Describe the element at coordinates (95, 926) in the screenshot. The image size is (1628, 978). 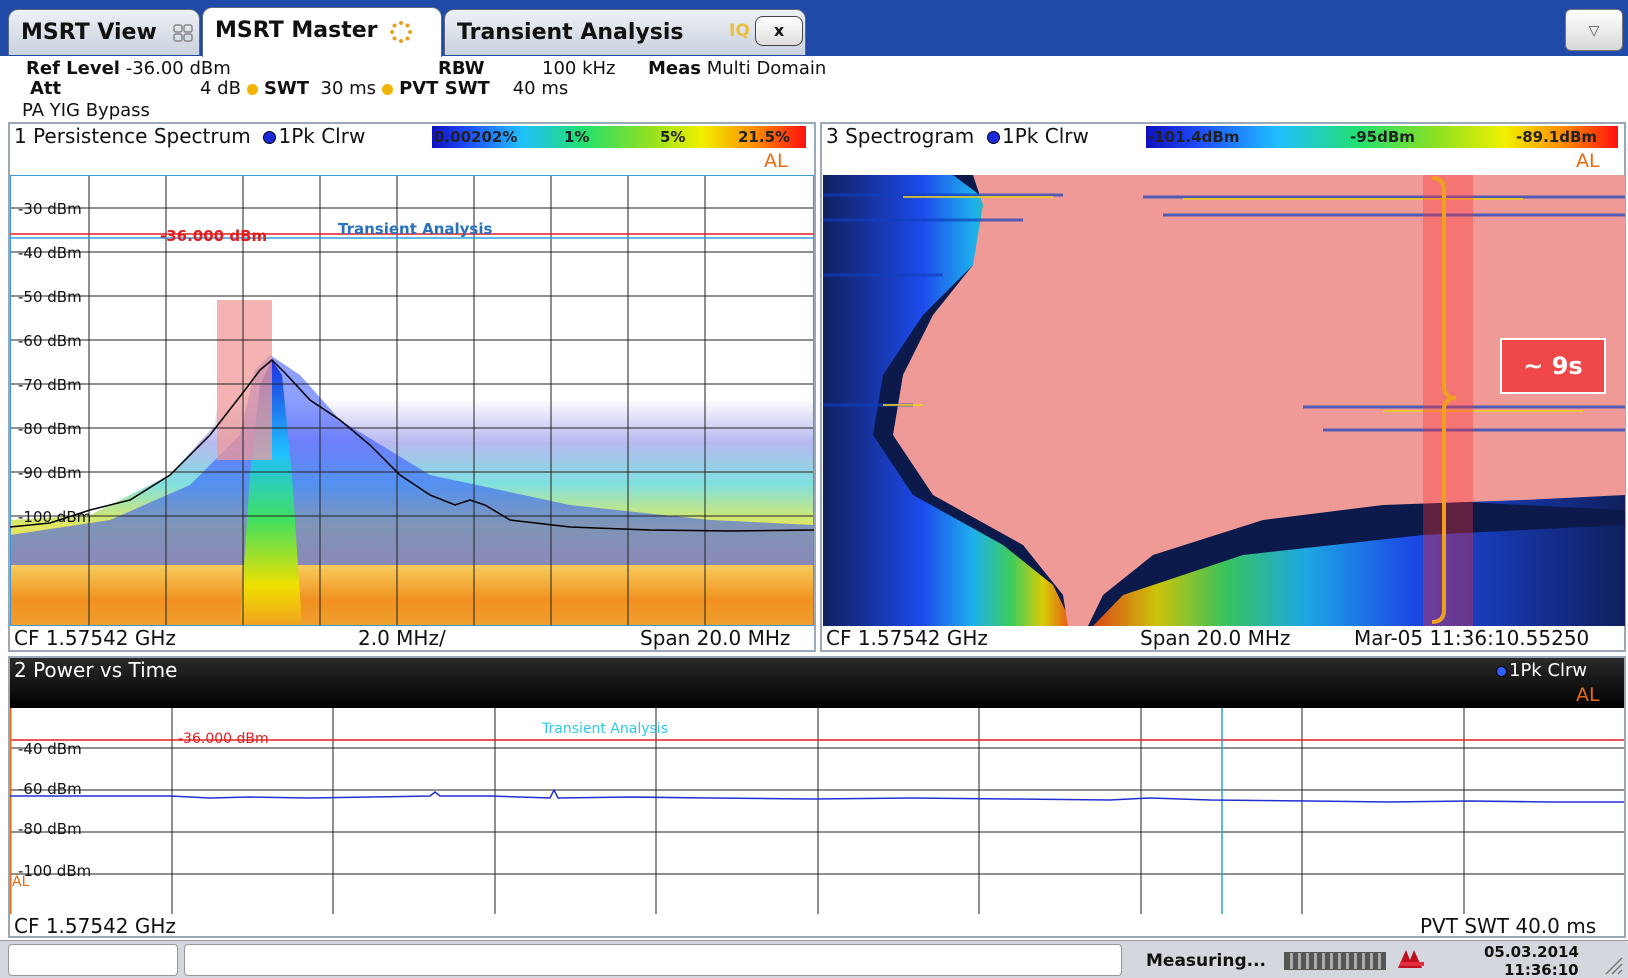
I see `pvt-center-frequency: CF 1.57542 GHz` at that location.